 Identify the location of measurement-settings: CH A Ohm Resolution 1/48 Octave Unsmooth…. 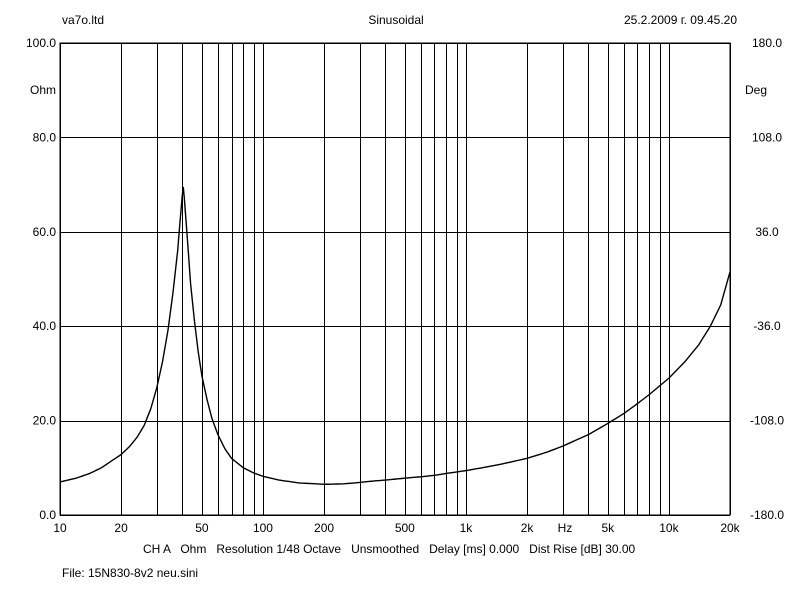
(389, 549).